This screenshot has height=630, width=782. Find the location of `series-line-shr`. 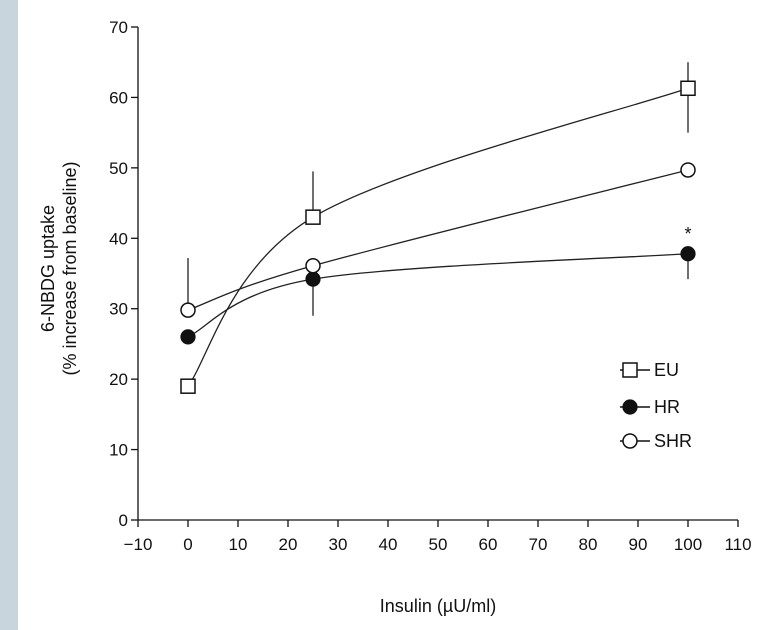

series-line-shr is located at coordinates (438, 240).